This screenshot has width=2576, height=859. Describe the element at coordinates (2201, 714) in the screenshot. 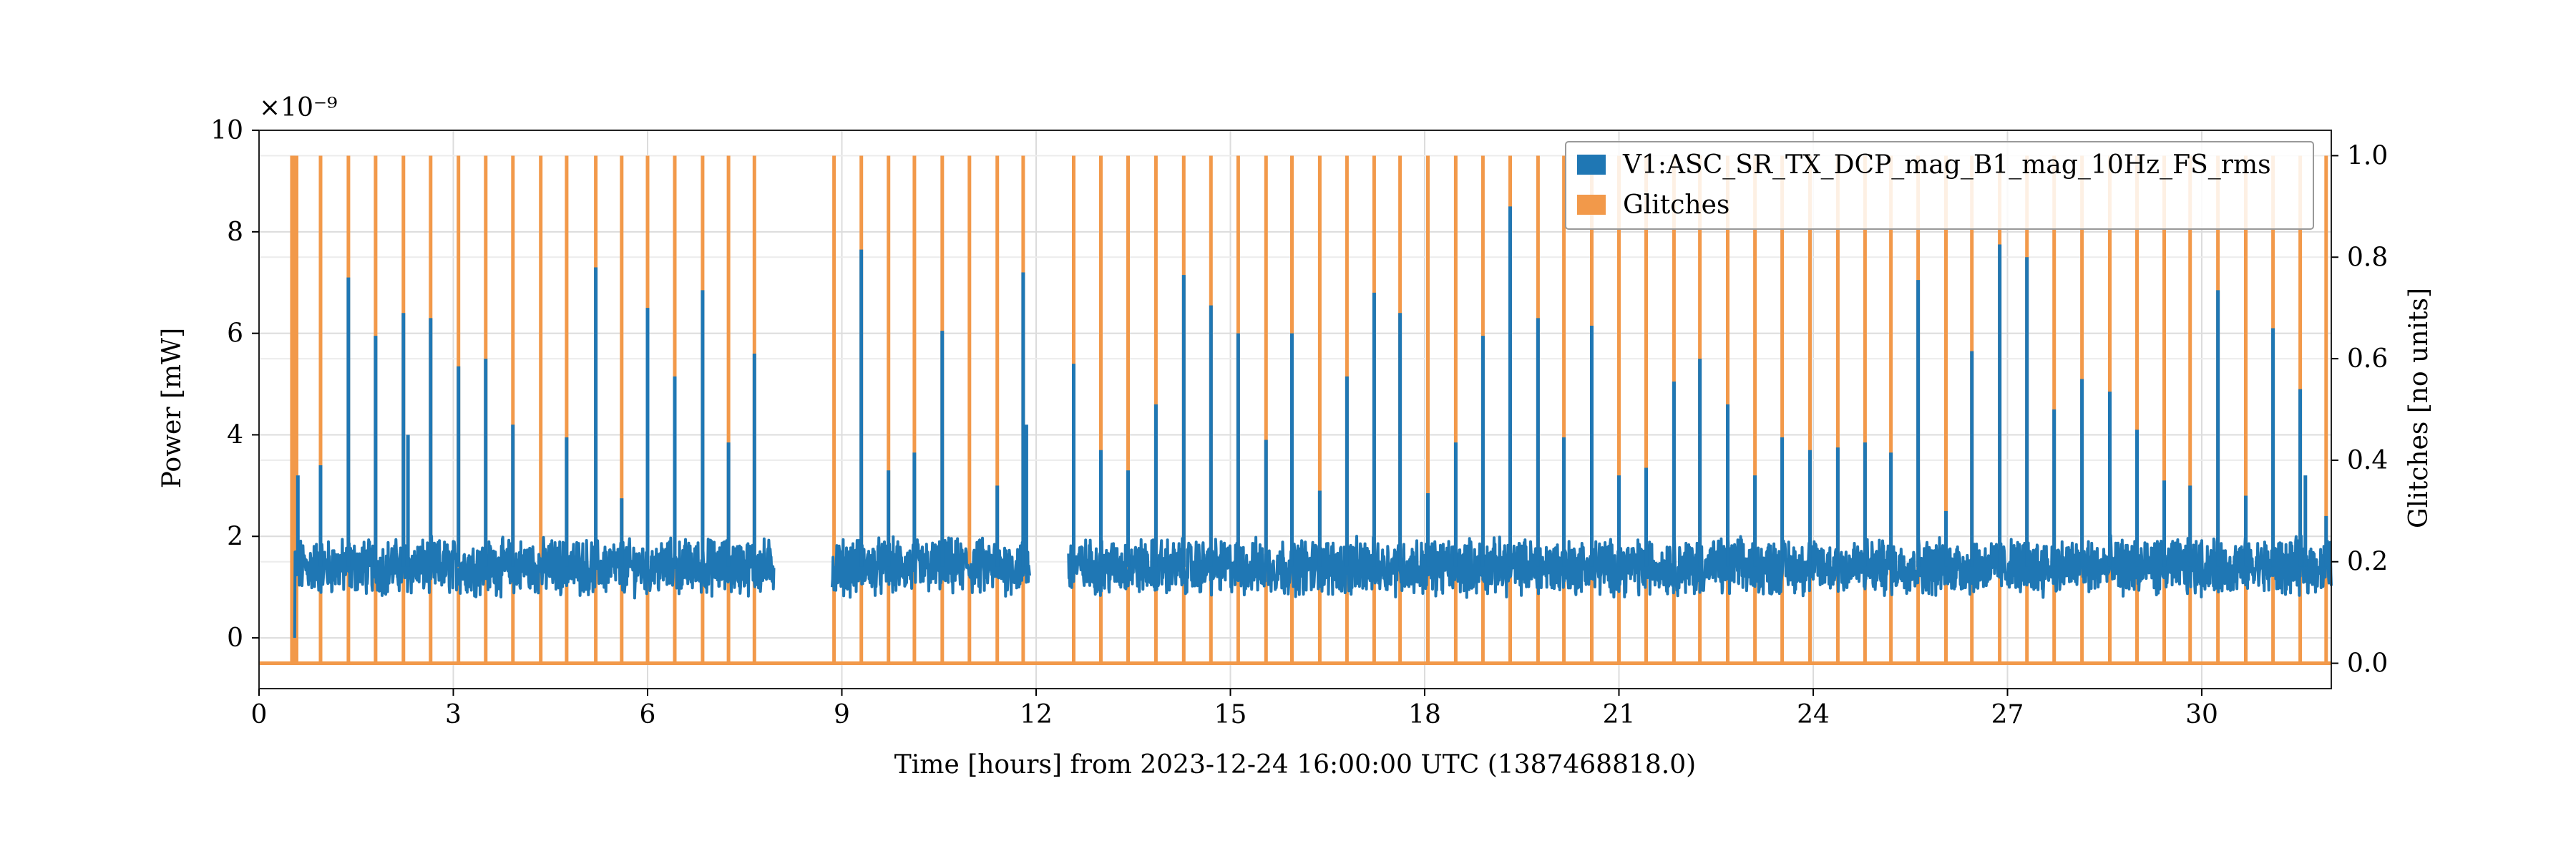

I see `x-tick-label: 30` at that location.